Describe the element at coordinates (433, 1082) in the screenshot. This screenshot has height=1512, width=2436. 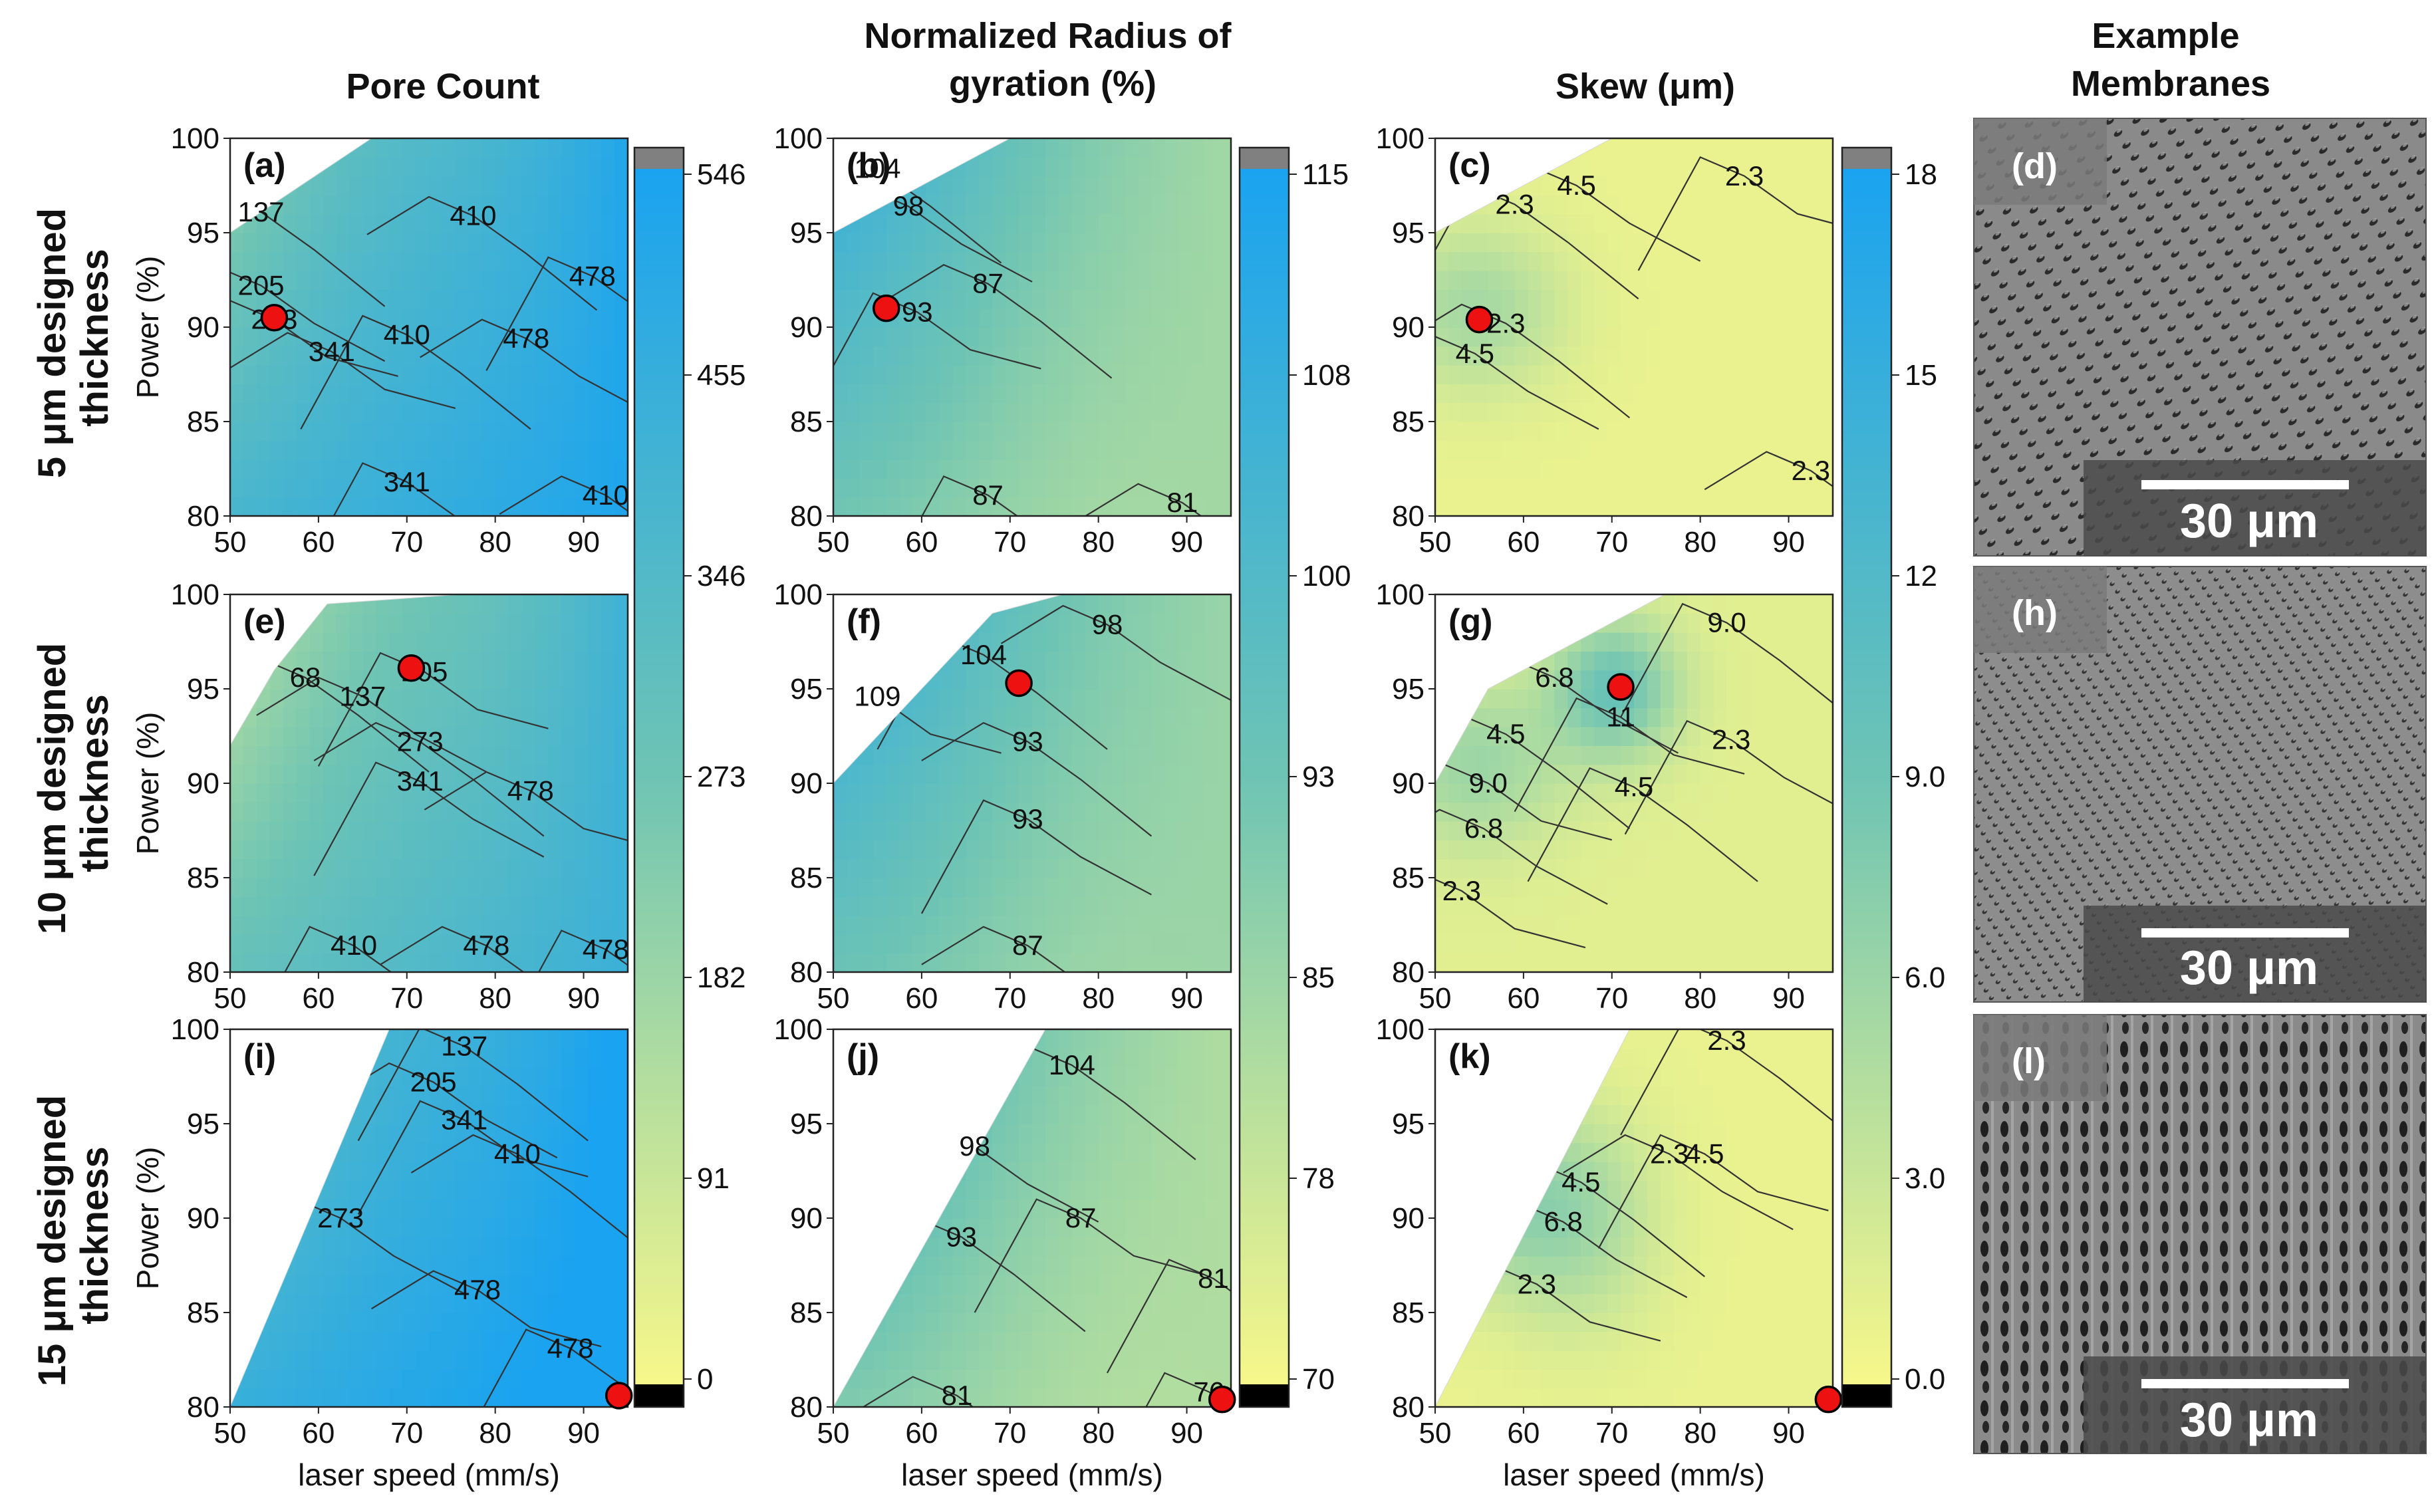
I see `contour-label: 205` at that location.